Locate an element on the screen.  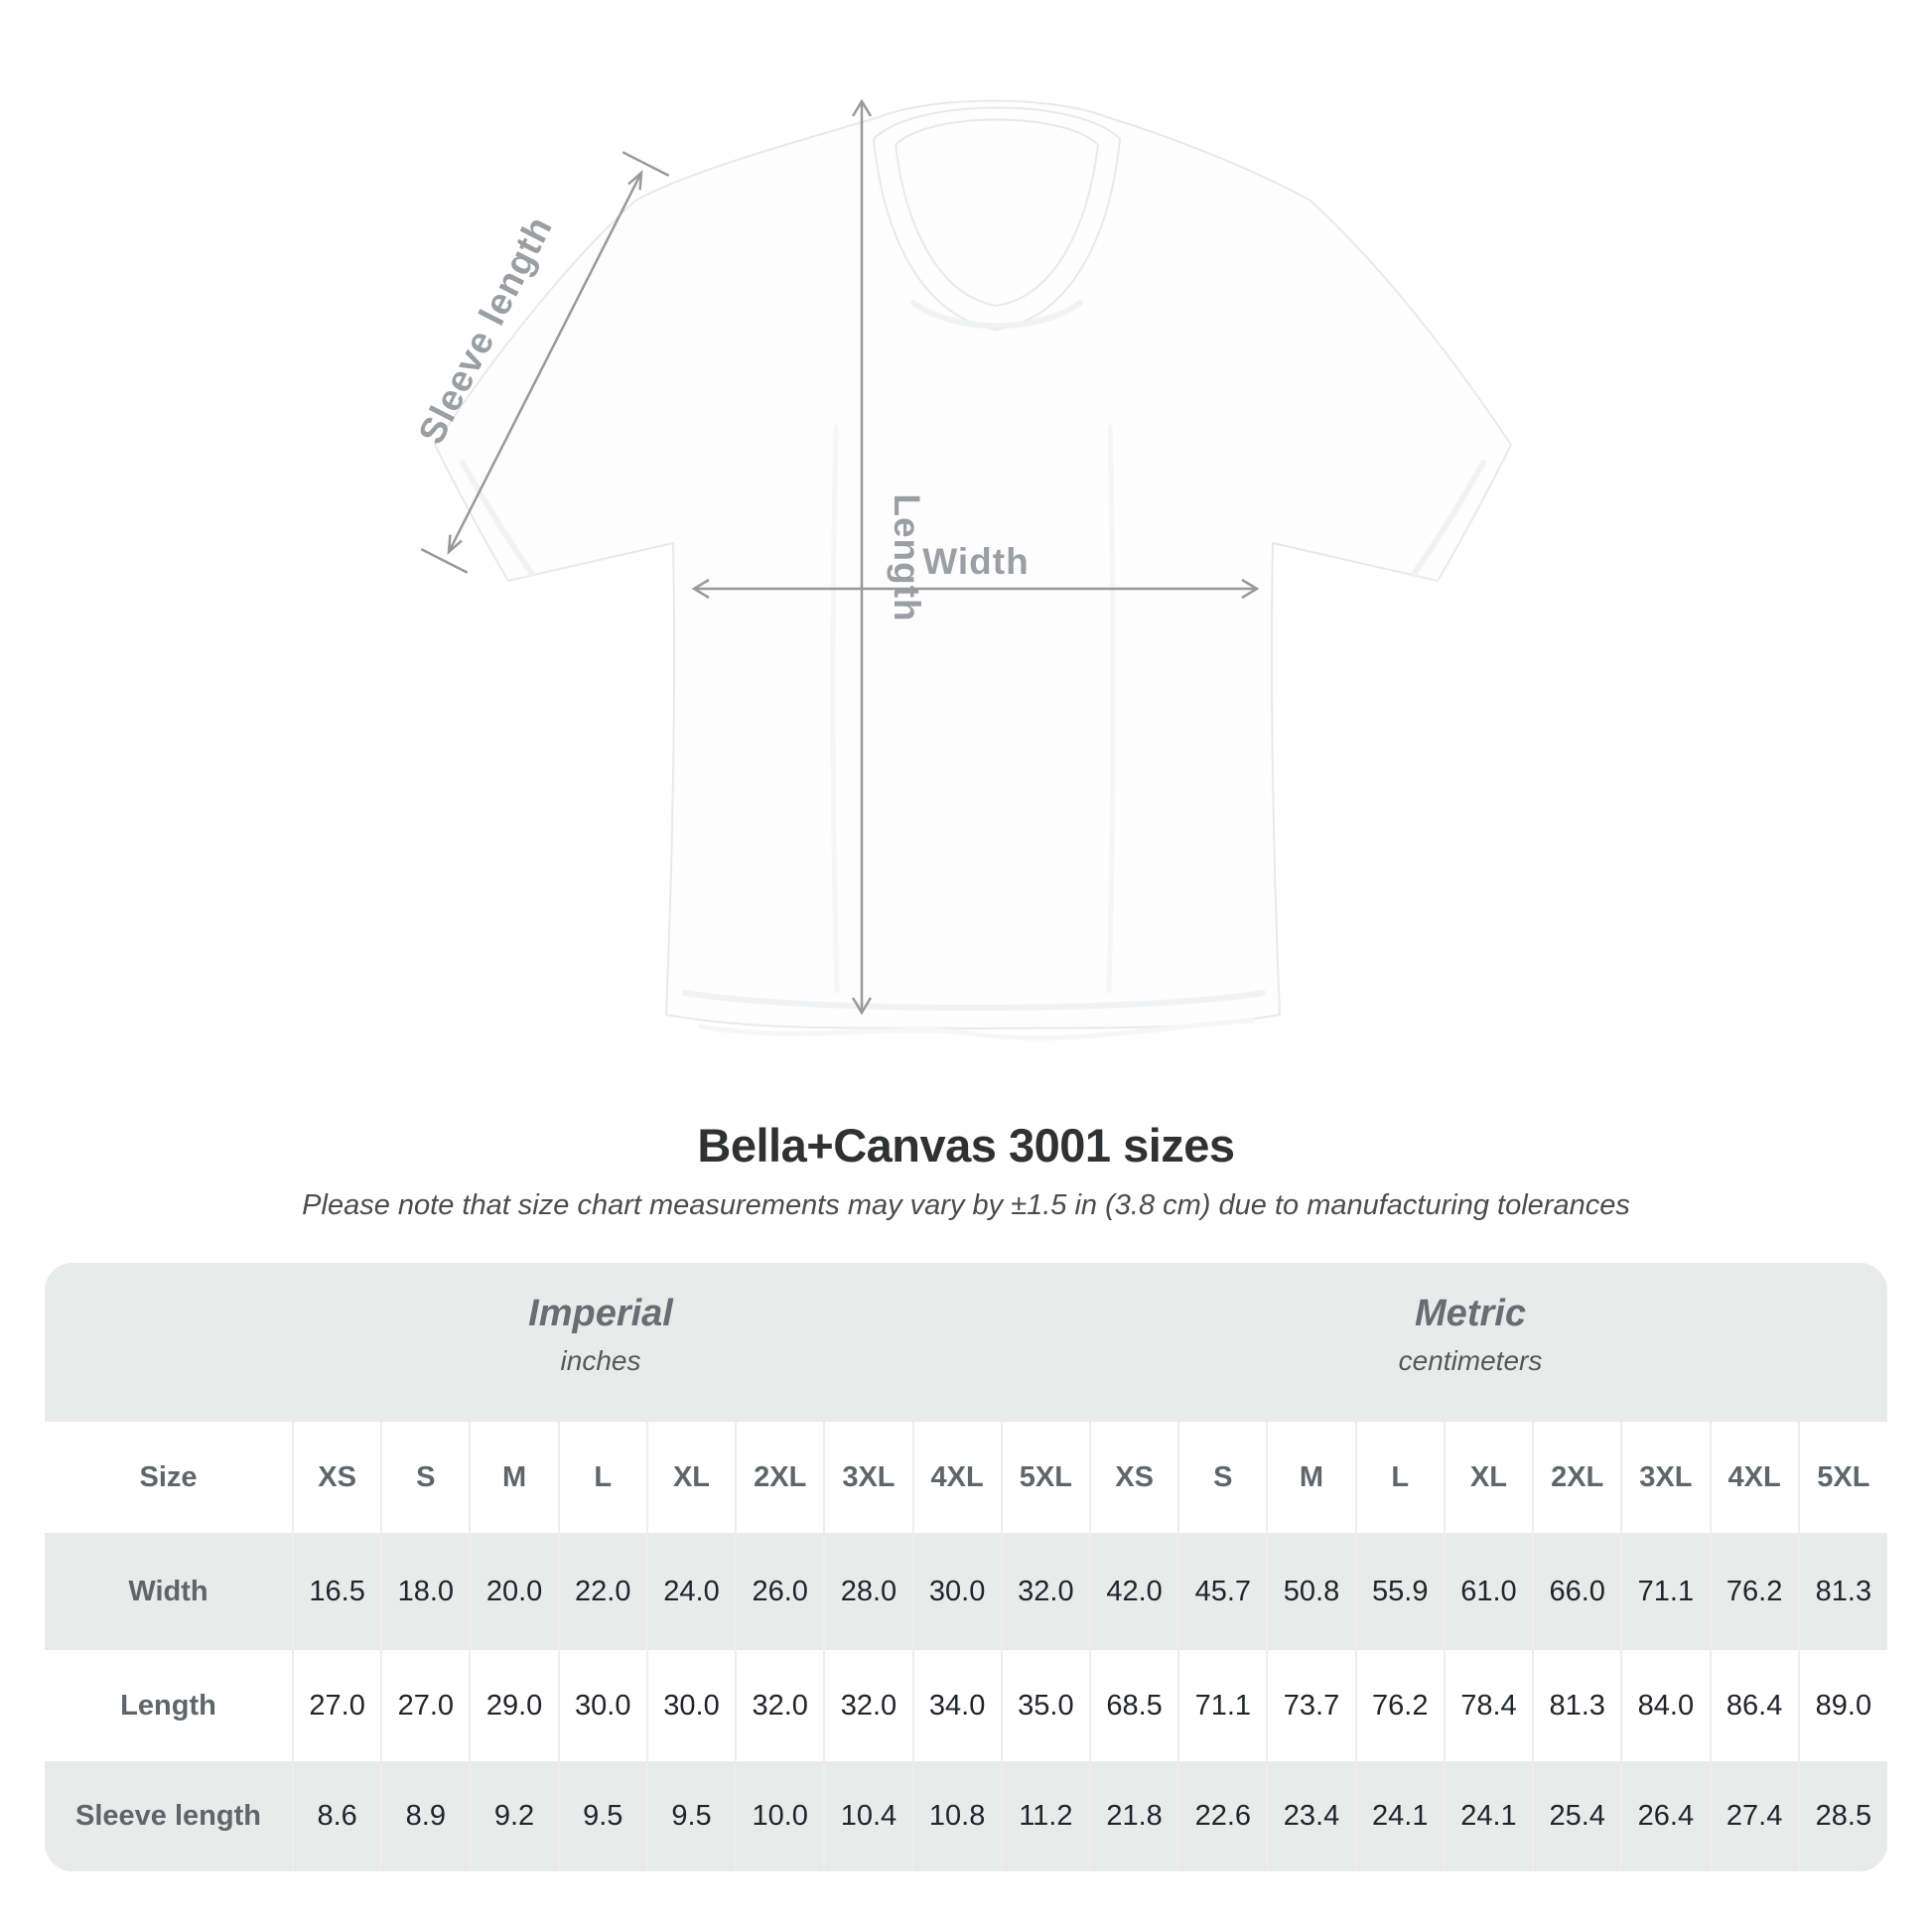
width-arrow-right-icon is located at coordinates (1250, 589).